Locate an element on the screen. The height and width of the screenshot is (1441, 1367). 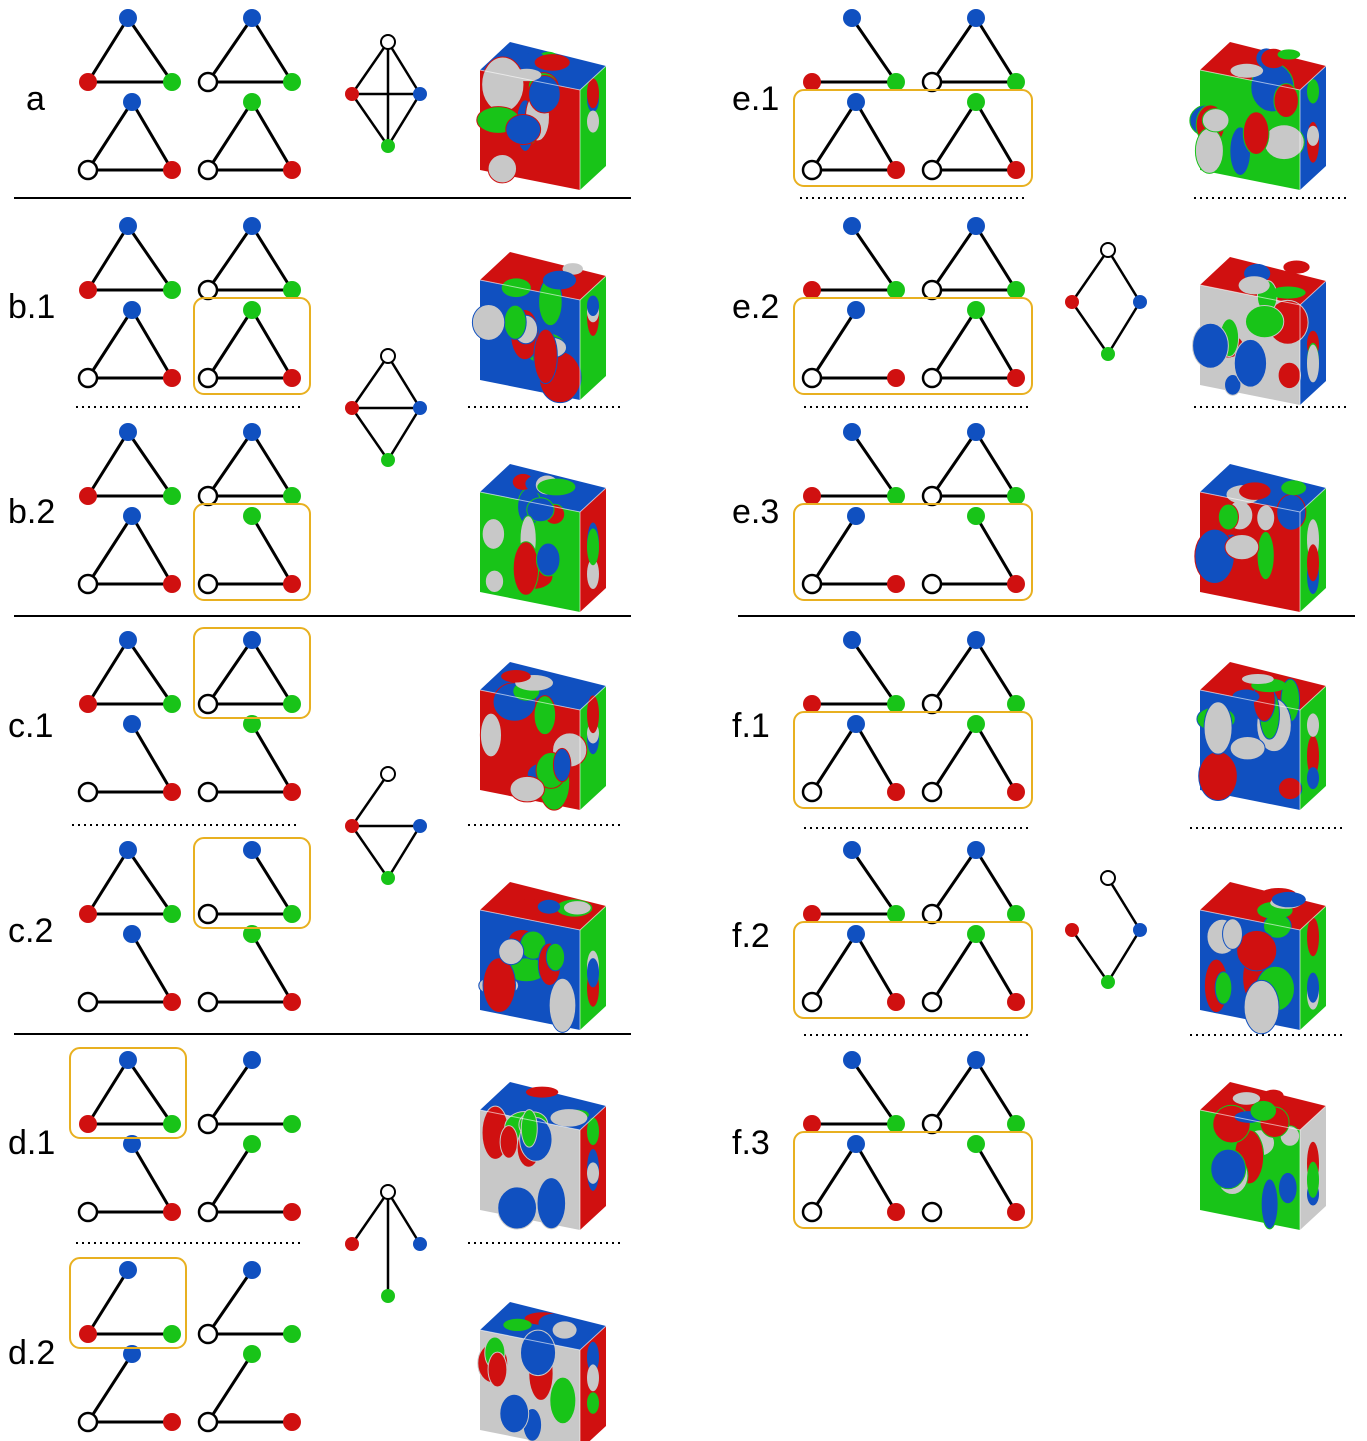
panel-d2 is located at coordinates (189, 1347).